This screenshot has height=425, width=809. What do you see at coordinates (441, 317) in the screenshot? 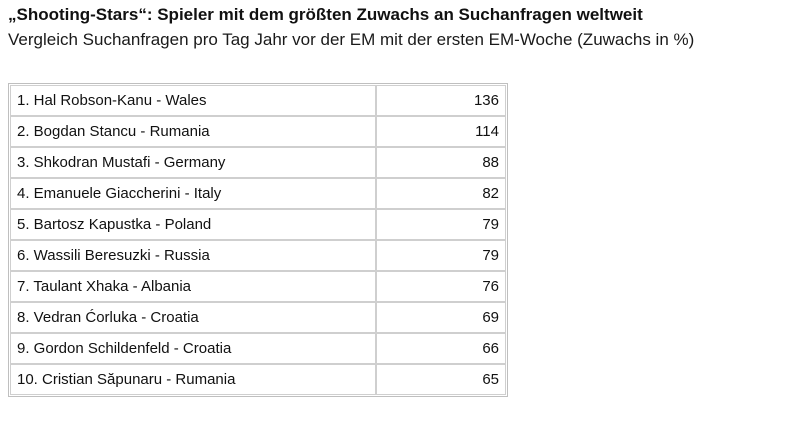
I see `value-cell: 69` at bounding box center [441, 317].